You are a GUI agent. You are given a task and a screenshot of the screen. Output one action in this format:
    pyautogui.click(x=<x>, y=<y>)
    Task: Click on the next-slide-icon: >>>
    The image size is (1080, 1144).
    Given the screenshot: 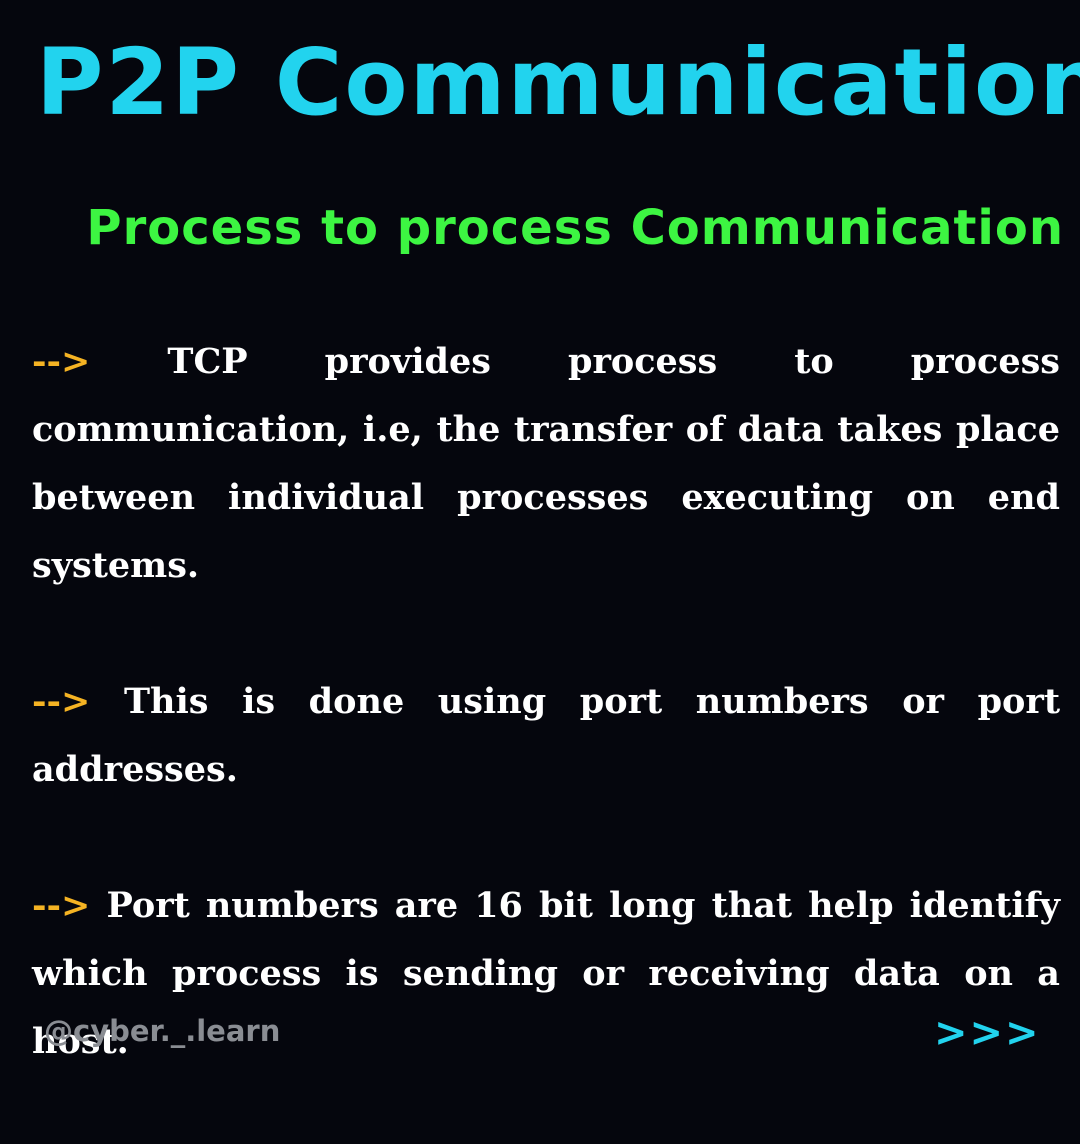 What is the action you would take?
    pyautogui.click(x=987, y=1033)
    